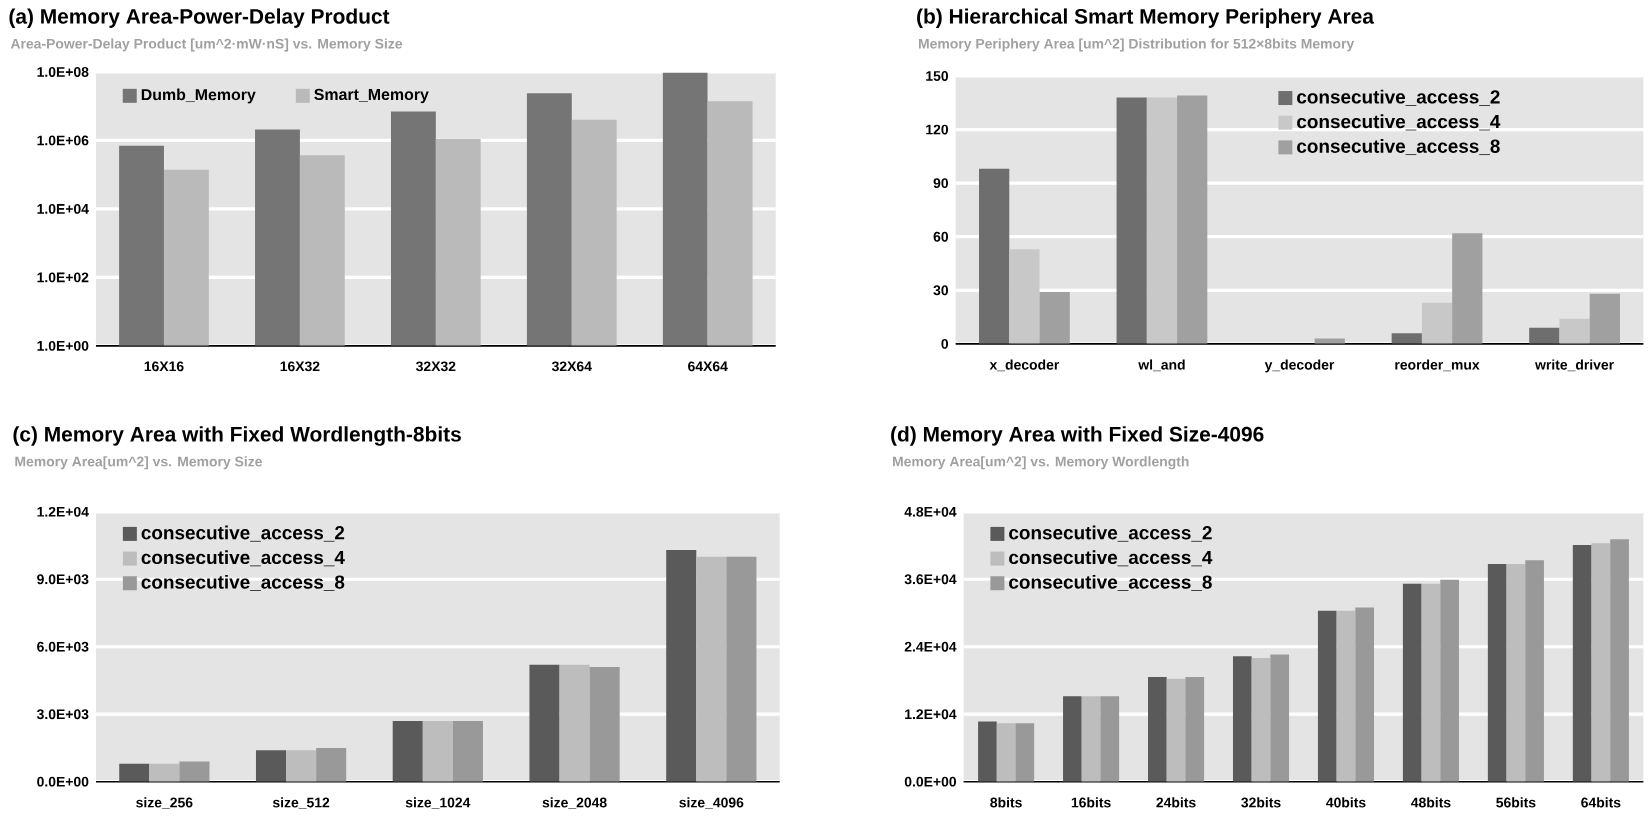 The width and height of the screenshot is (1650, 830). Describe the element at coordinates (1077, 436) in the screenshot. I see `chart-title: (d) Memory Area with Fixed Size-4096` at that location.